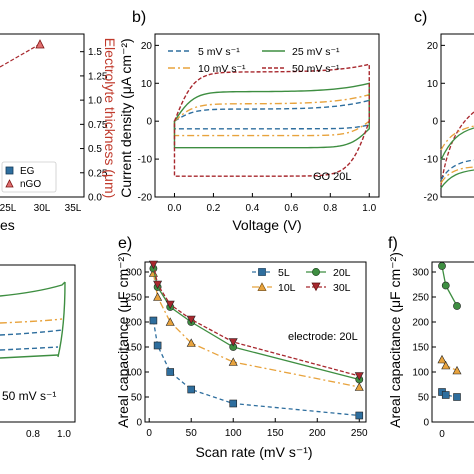 The image size is (474, 474). I want to click on panel-c-y-tick-label: 0, so click(435, 122).